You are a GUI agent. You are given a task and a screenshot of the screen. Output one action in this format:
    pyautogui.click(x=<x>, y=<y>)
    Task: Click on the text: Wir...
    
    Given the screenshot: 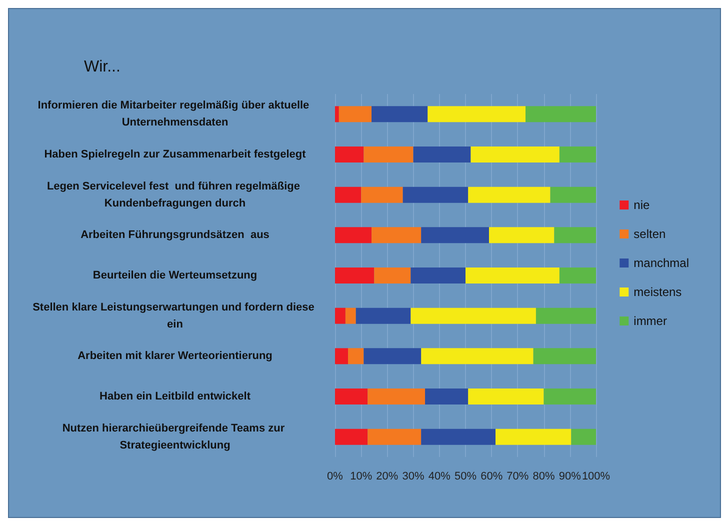 What is the action you would take?
    pyautogui.click(x=102, y=67)
    